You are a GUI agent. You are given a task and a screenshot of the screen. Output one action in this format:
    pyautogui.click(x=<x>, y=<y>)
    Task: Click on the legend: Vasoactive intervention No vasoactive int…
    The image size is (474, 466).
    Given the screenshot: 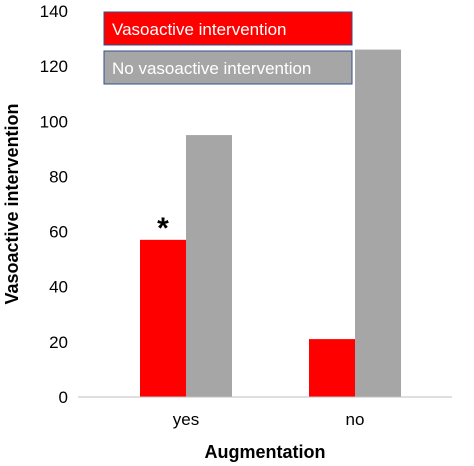 What is the action you would take?
    pyautogui.click(x=228, y=48)
    